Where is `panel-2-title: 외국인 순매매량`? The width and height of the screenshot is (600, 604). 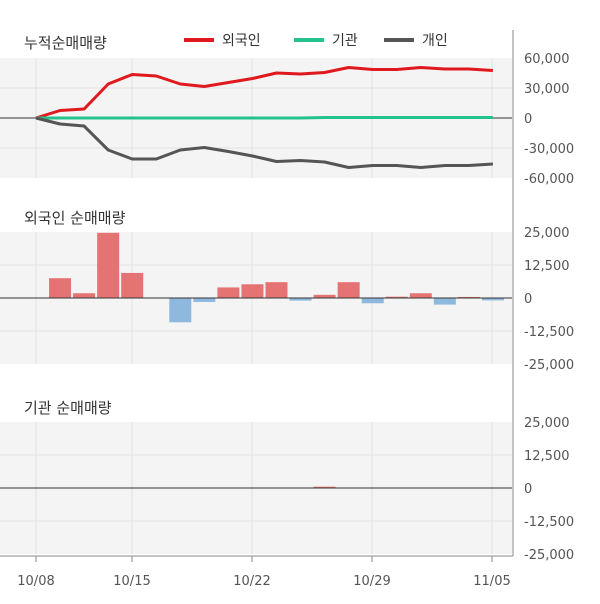
panel-2-title: 외국인 순매매량 is located at coordinates (75, 218).